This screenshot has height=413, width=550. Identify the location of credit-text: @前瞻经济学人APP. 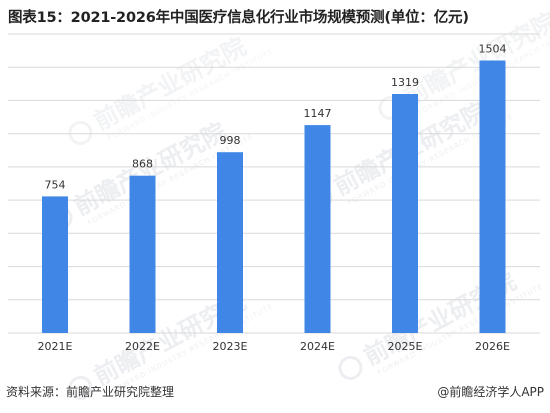
(490, 392).